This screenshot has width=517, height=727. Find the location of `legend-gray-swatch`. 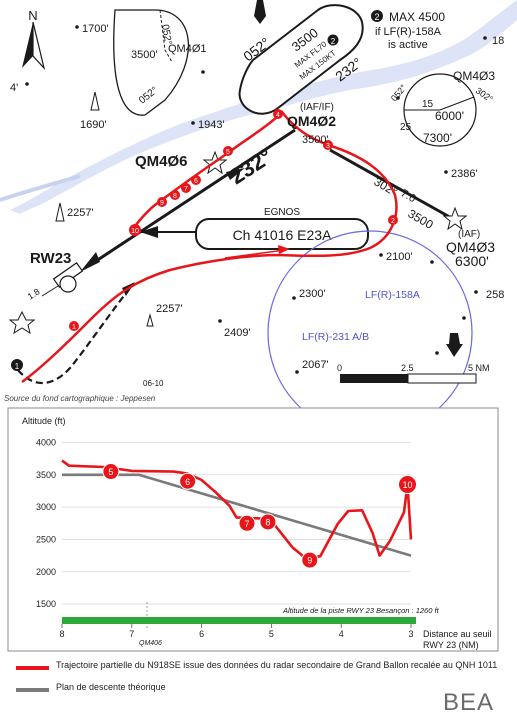

legend-gray-swatch is located at coordinates (32, 690).